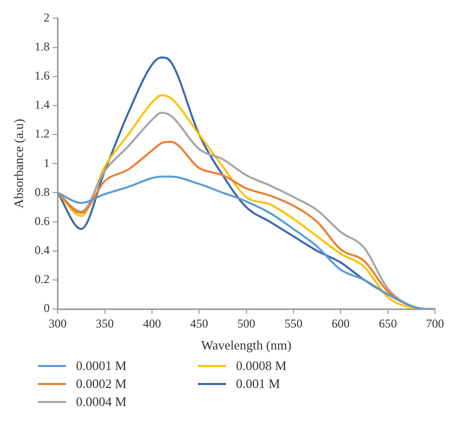  What do you see at coordinates (199, 323) in the screenshot?
I see `x-tick-label: 450` at bounding box center [199, 323].